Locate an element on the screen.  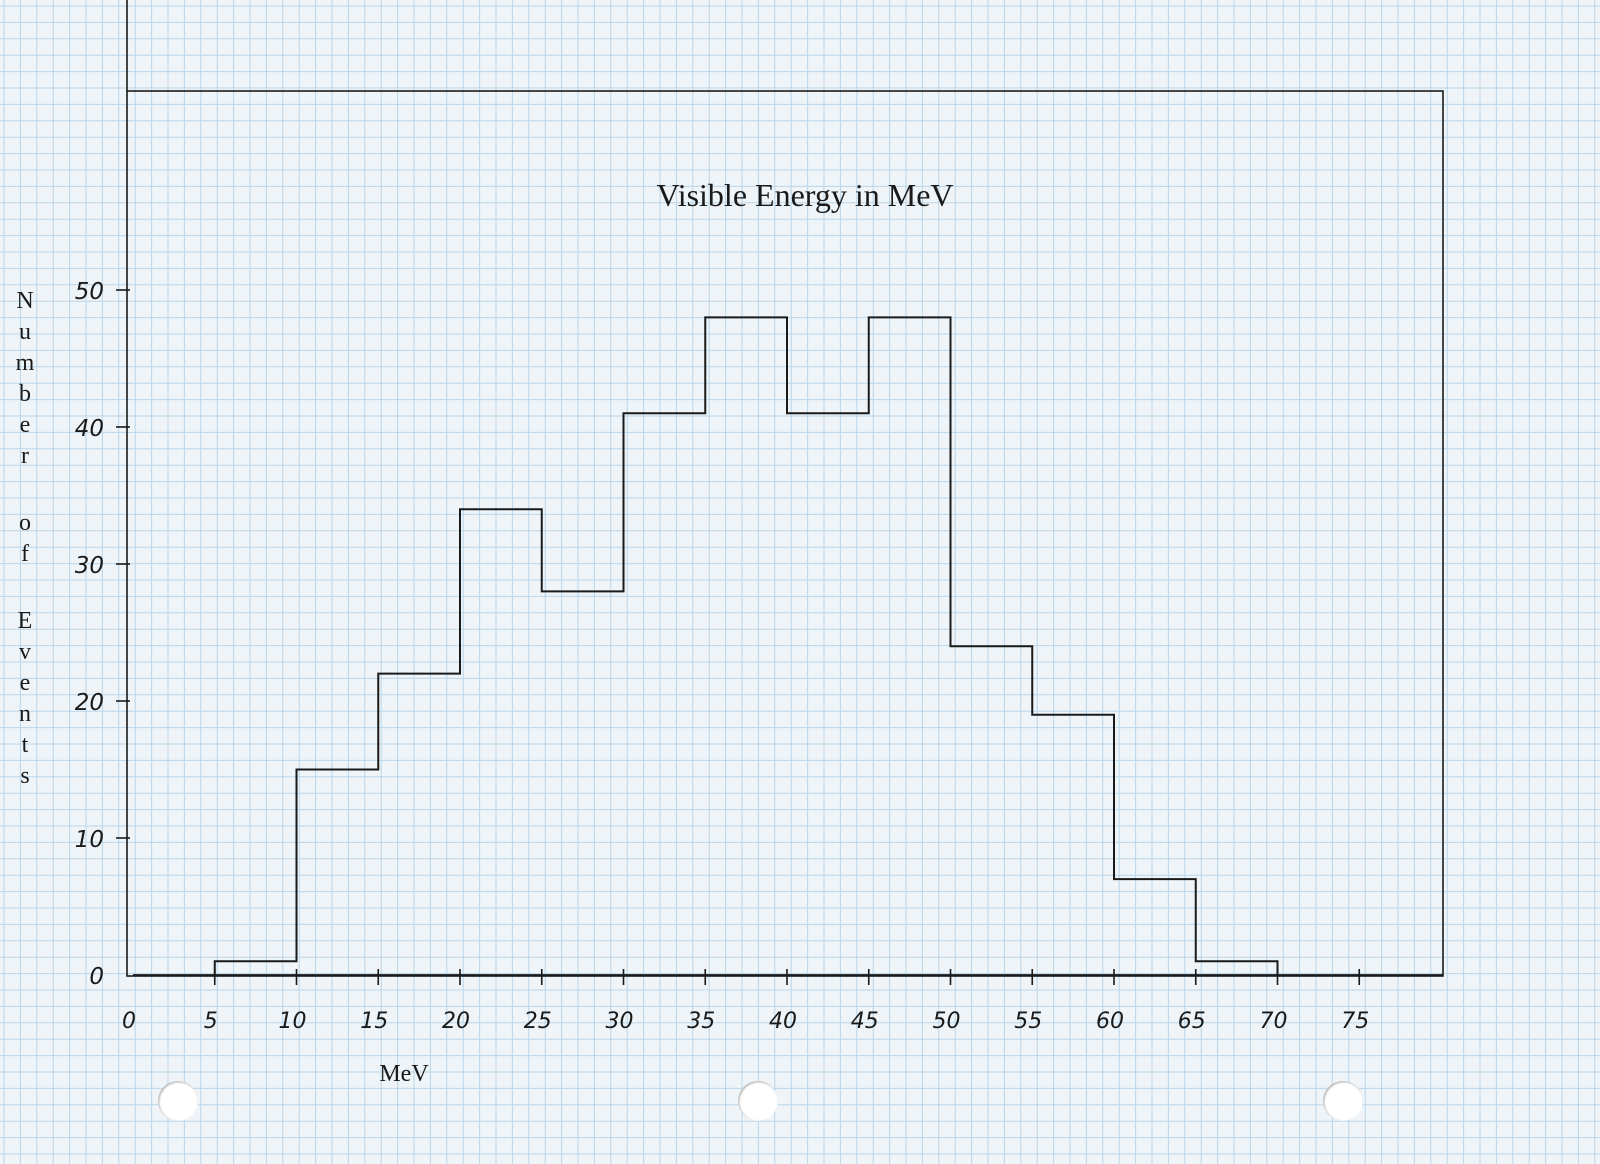
y-axis-ticks: 0 10 20 30 40 50 is located at coordinates (102, 634).